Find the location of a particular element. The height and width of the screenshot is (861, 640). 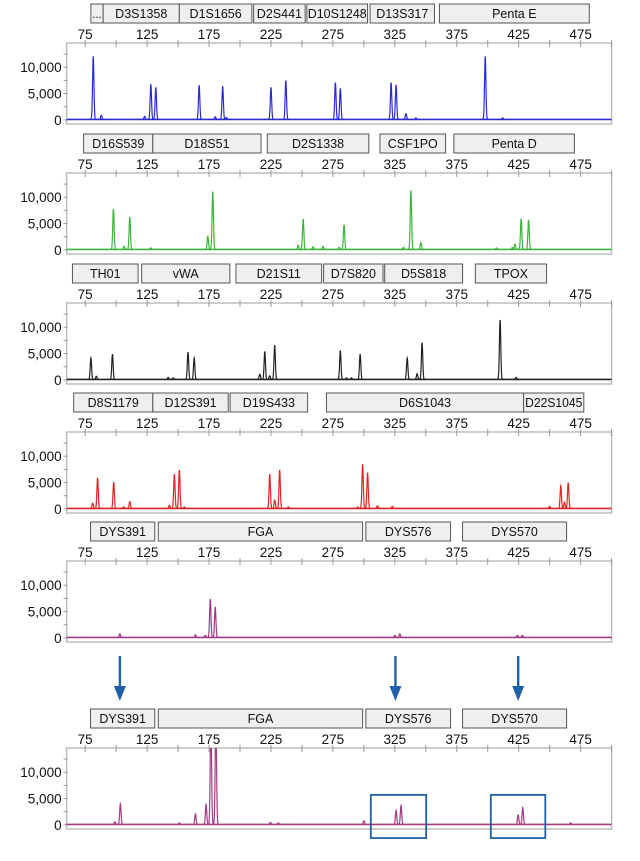

x-tick-label: 125 is located at coordinates (147, 423).